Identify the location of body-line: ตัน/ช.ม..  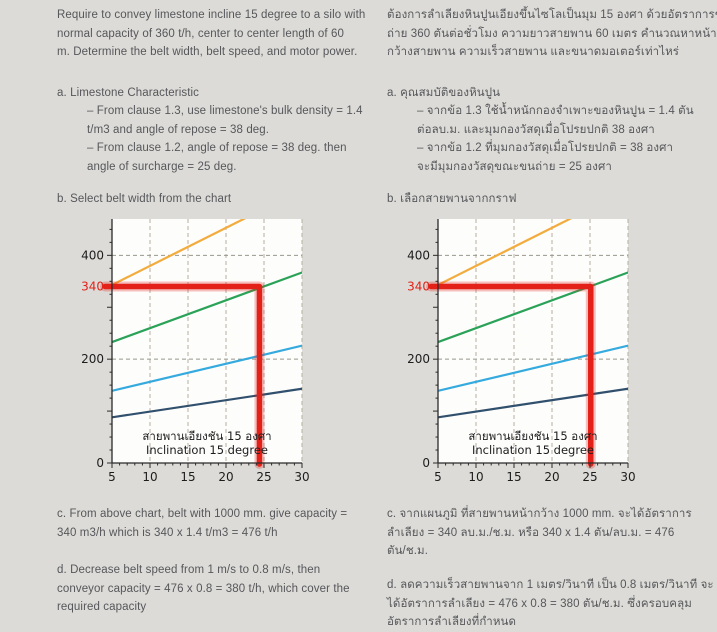
(408, 551).